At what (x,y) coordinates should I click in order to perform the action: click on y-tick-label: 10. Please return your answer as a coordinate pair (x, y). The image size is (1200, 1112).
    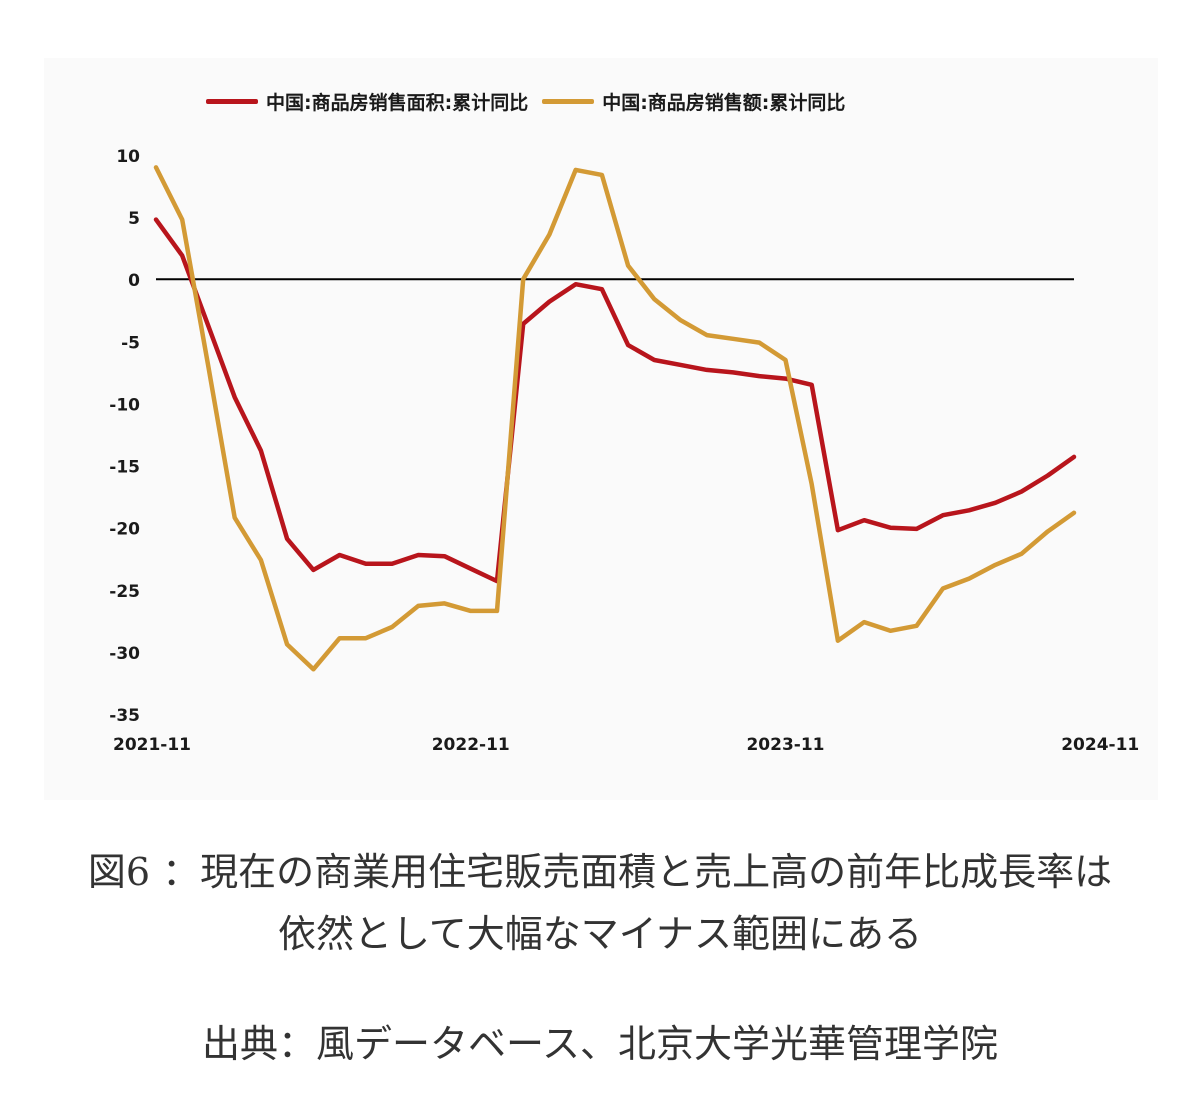
    Looking at the image, I should click on (128, 157).